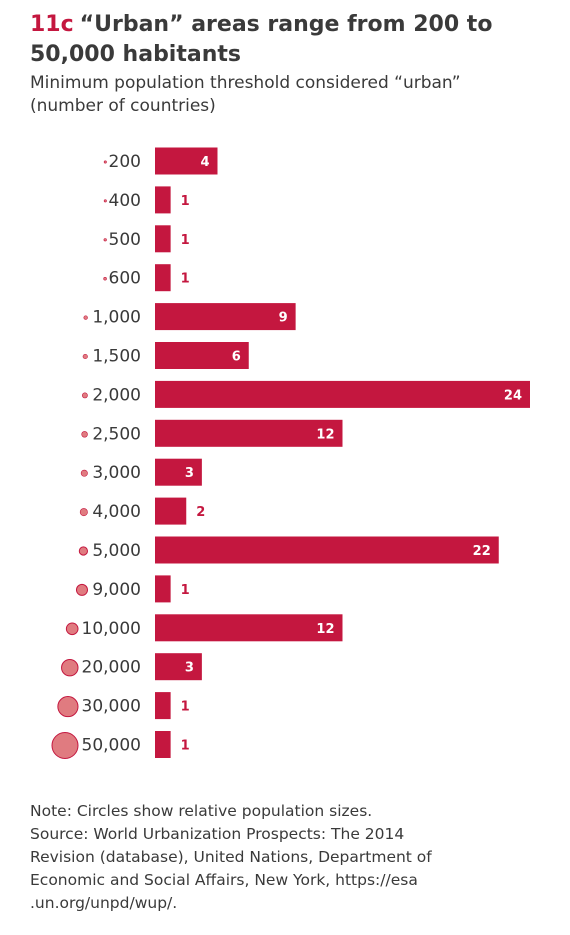 The height and width of the screenshot is (935, 570). Describe the element at coordinates (111, 629) in the screenshot. I see `tick-label: 10,000` at that location.